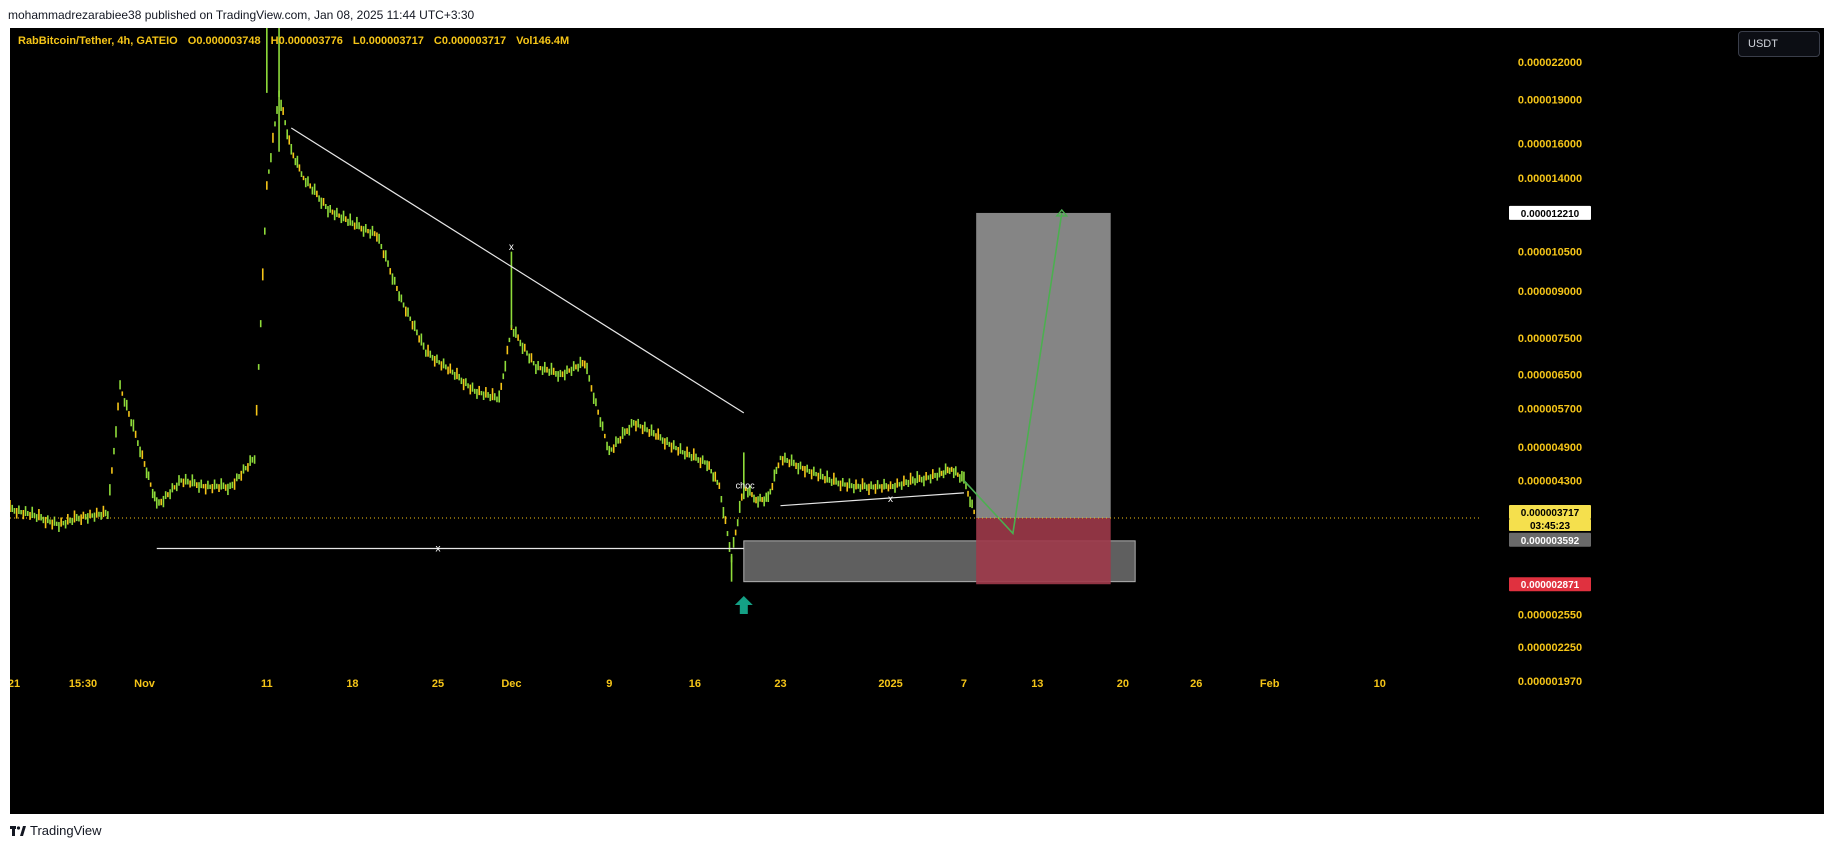 The height and width of the screenshot is (849, 1835). Describe the element at coordinates (1550, 376) in the screenshot. I see `y-tick-label: 0.000006500` at that location.